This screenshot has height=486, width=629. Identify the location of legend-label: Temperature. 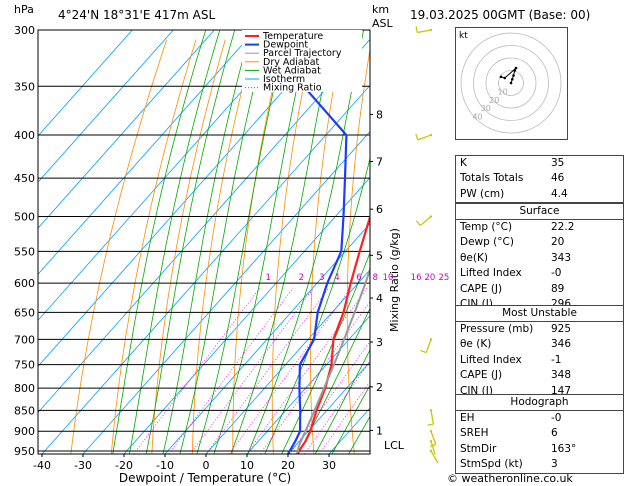
(292, 36).